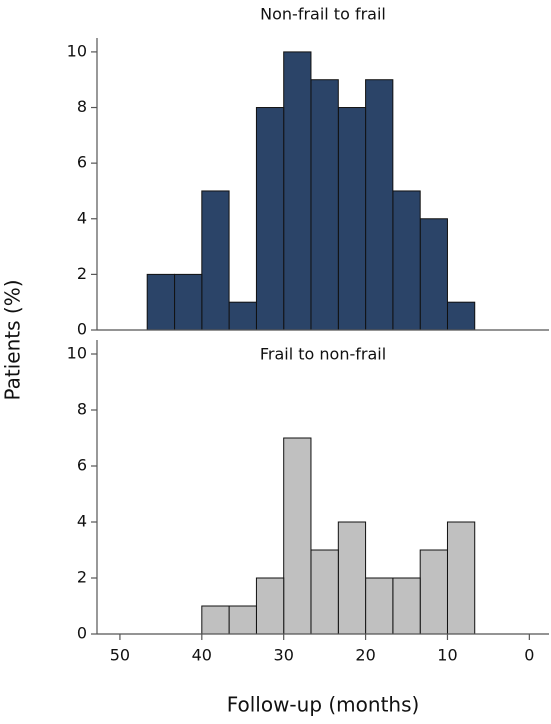 The width and height of the screenshot is (551, 724). Describe the element at coordinates (202, 655) in the screenshot. I see `x-tick-label: 40` at that location.